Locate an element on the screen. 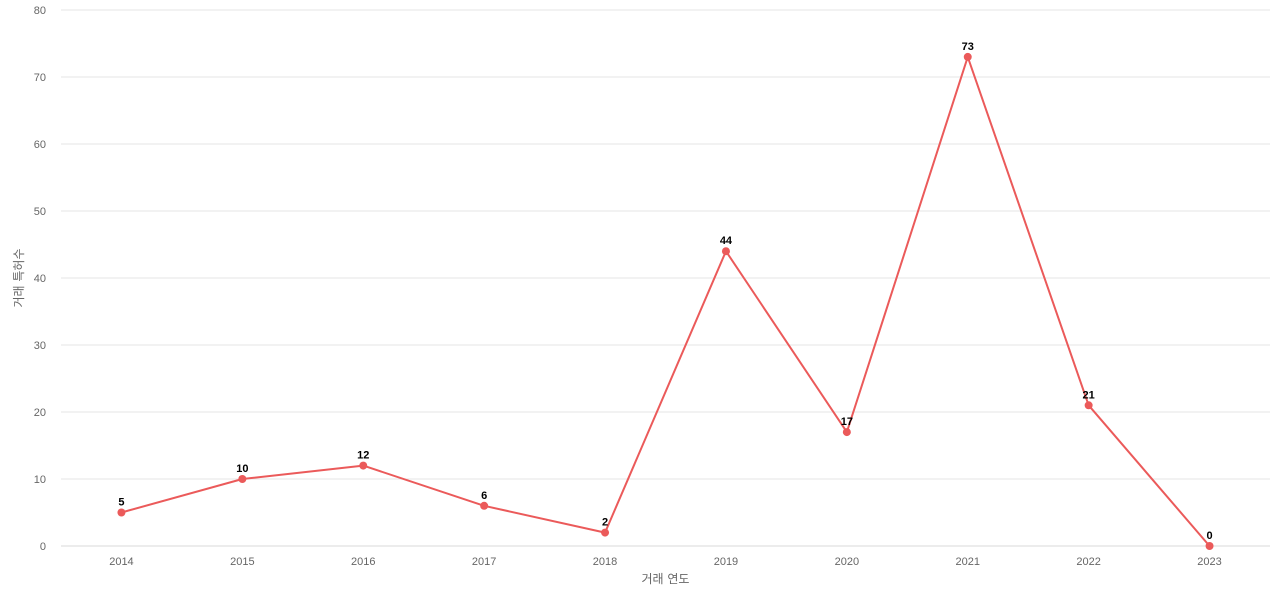 The width and height of the screenshot is (1280, 600). x-tick-label: 2020 is located at coordinates (847, 562).